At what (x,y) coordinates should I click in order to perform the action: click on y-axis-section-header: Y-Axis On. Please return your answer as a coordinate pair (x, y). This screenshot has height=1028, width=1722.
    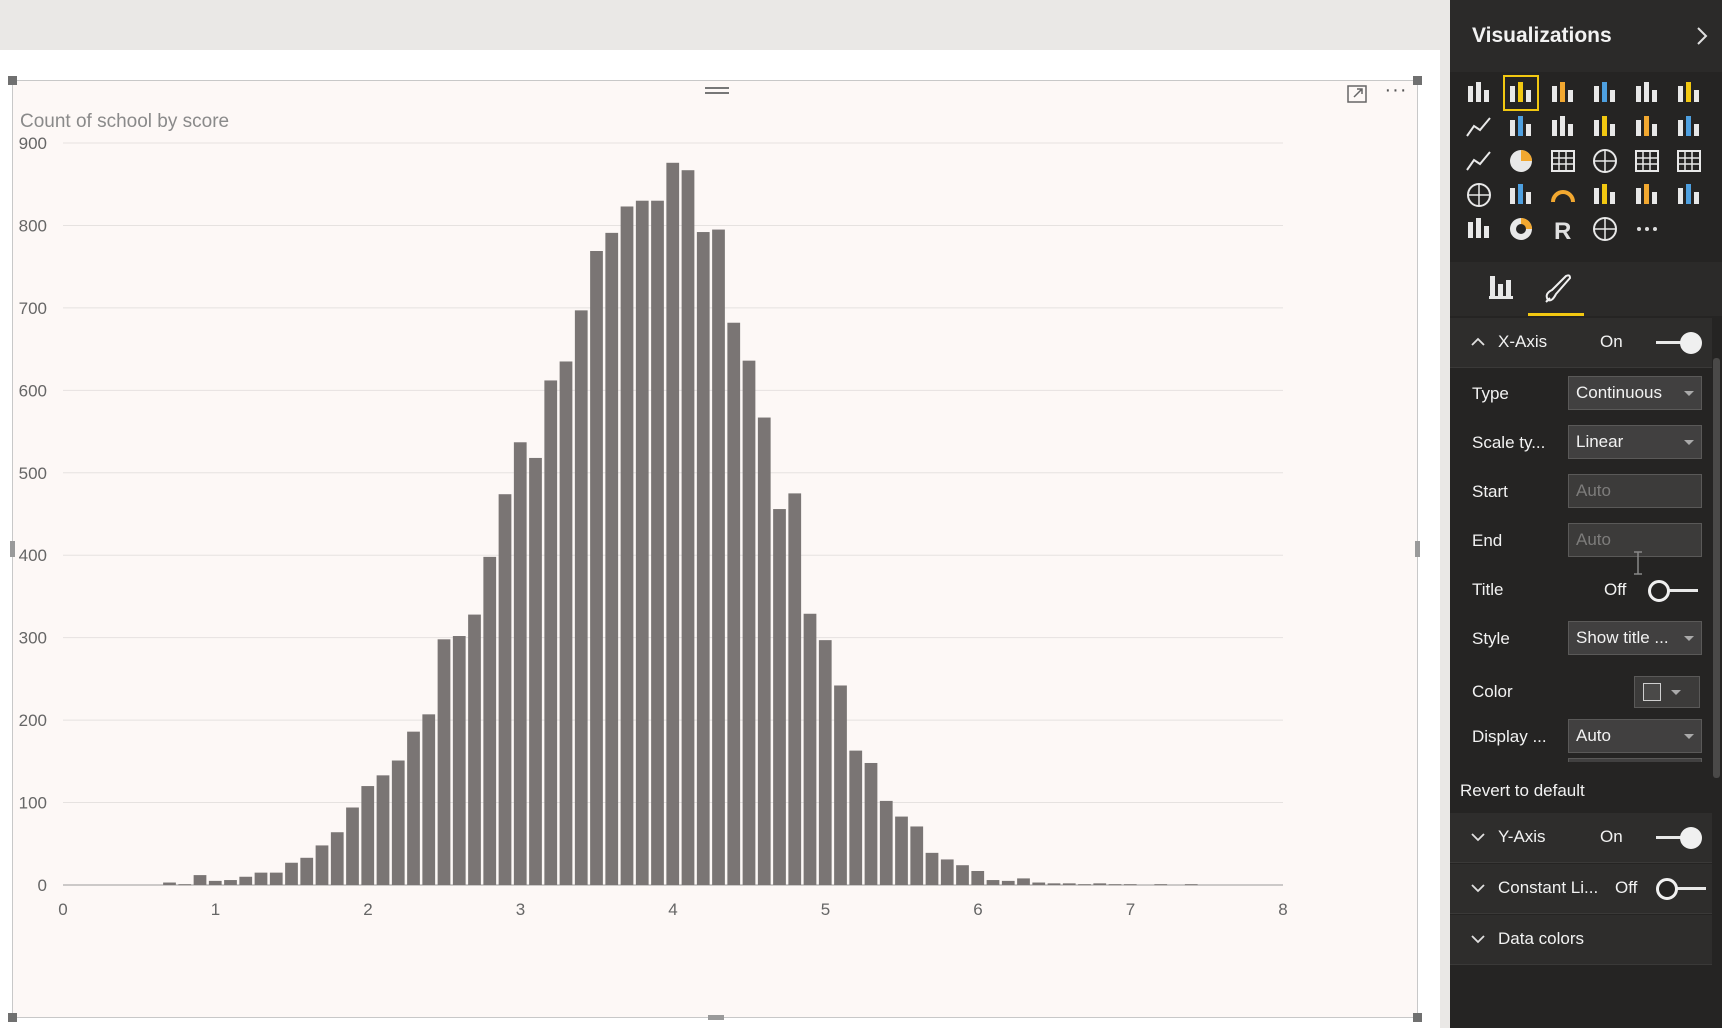
    Looking at the image, I should click on (1581, 838).